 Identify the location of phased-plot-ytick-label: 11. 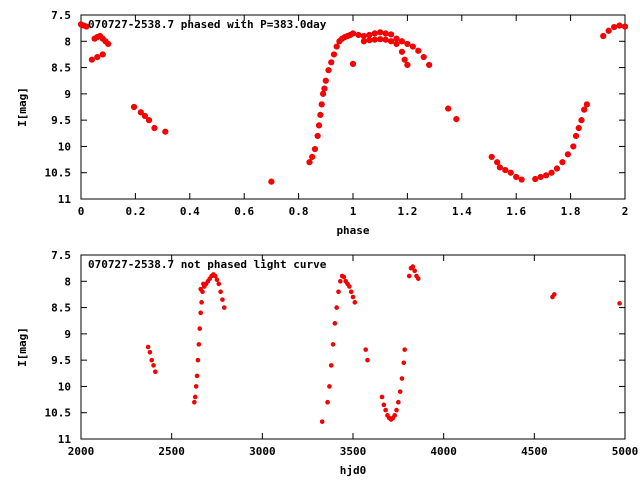
(65, 199).